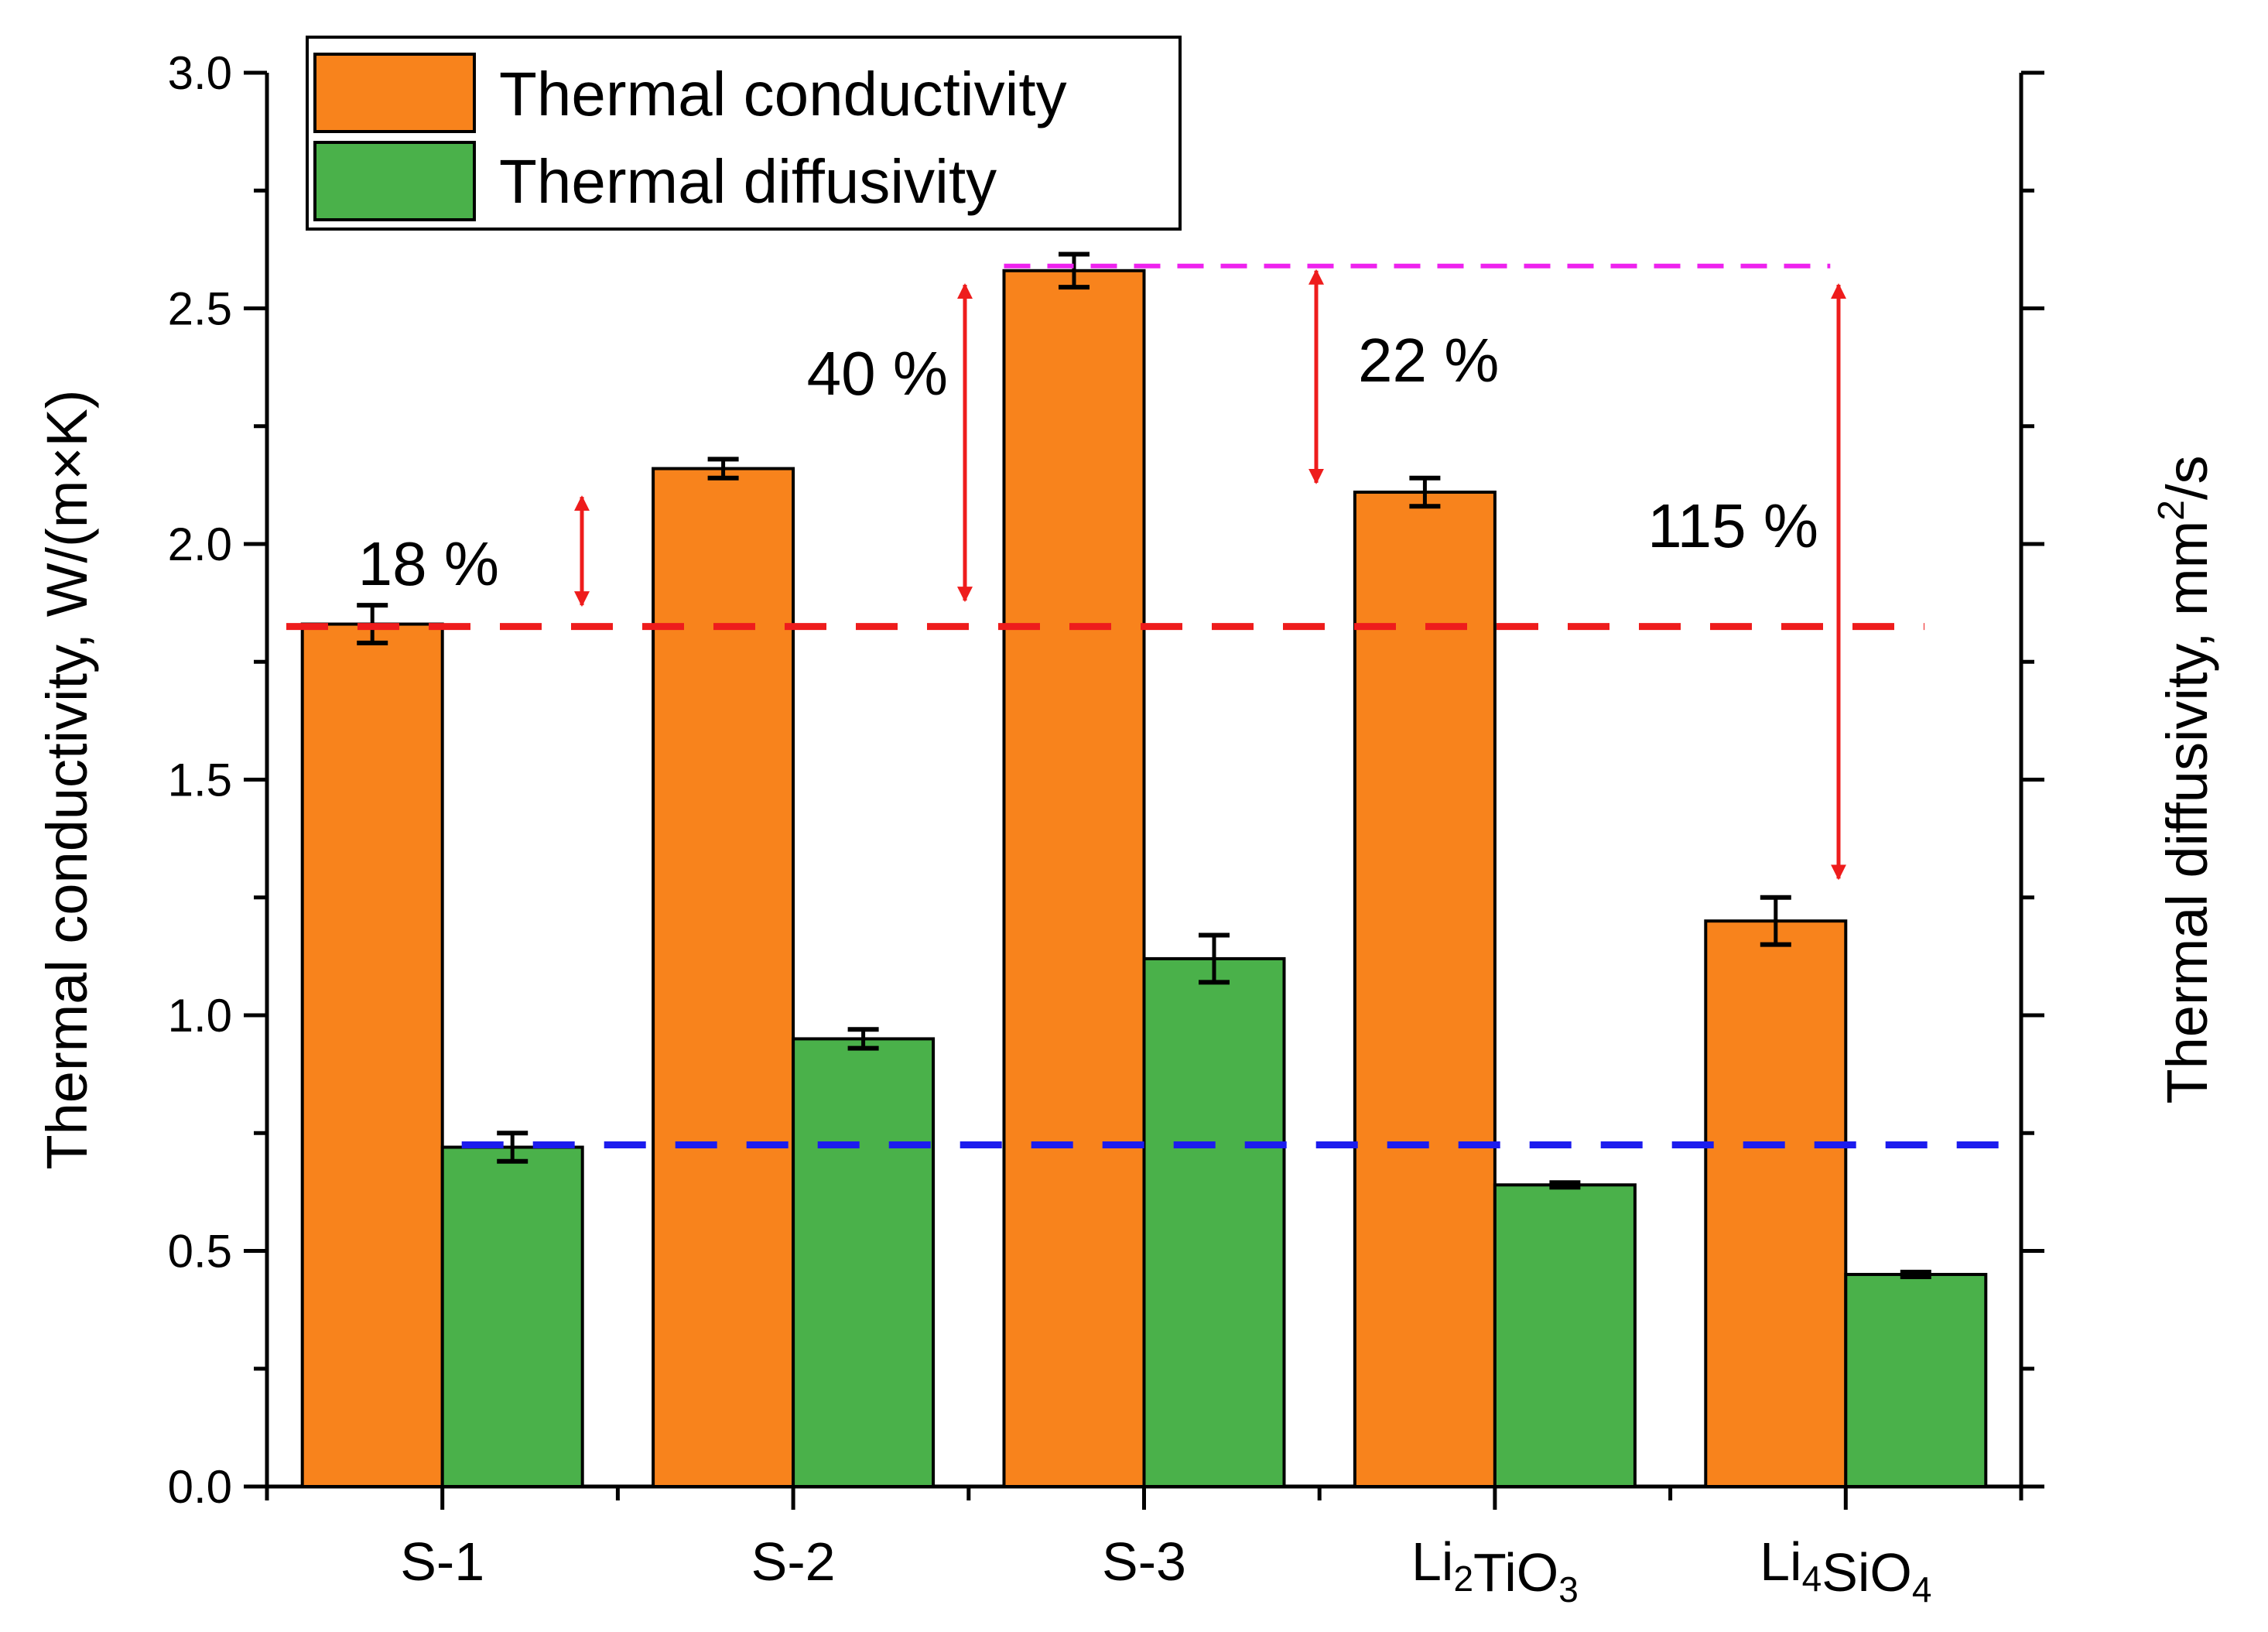  Describe the element at coordinates (1568, 1589) in the screenshot. I see `subscript: 3` at that location.